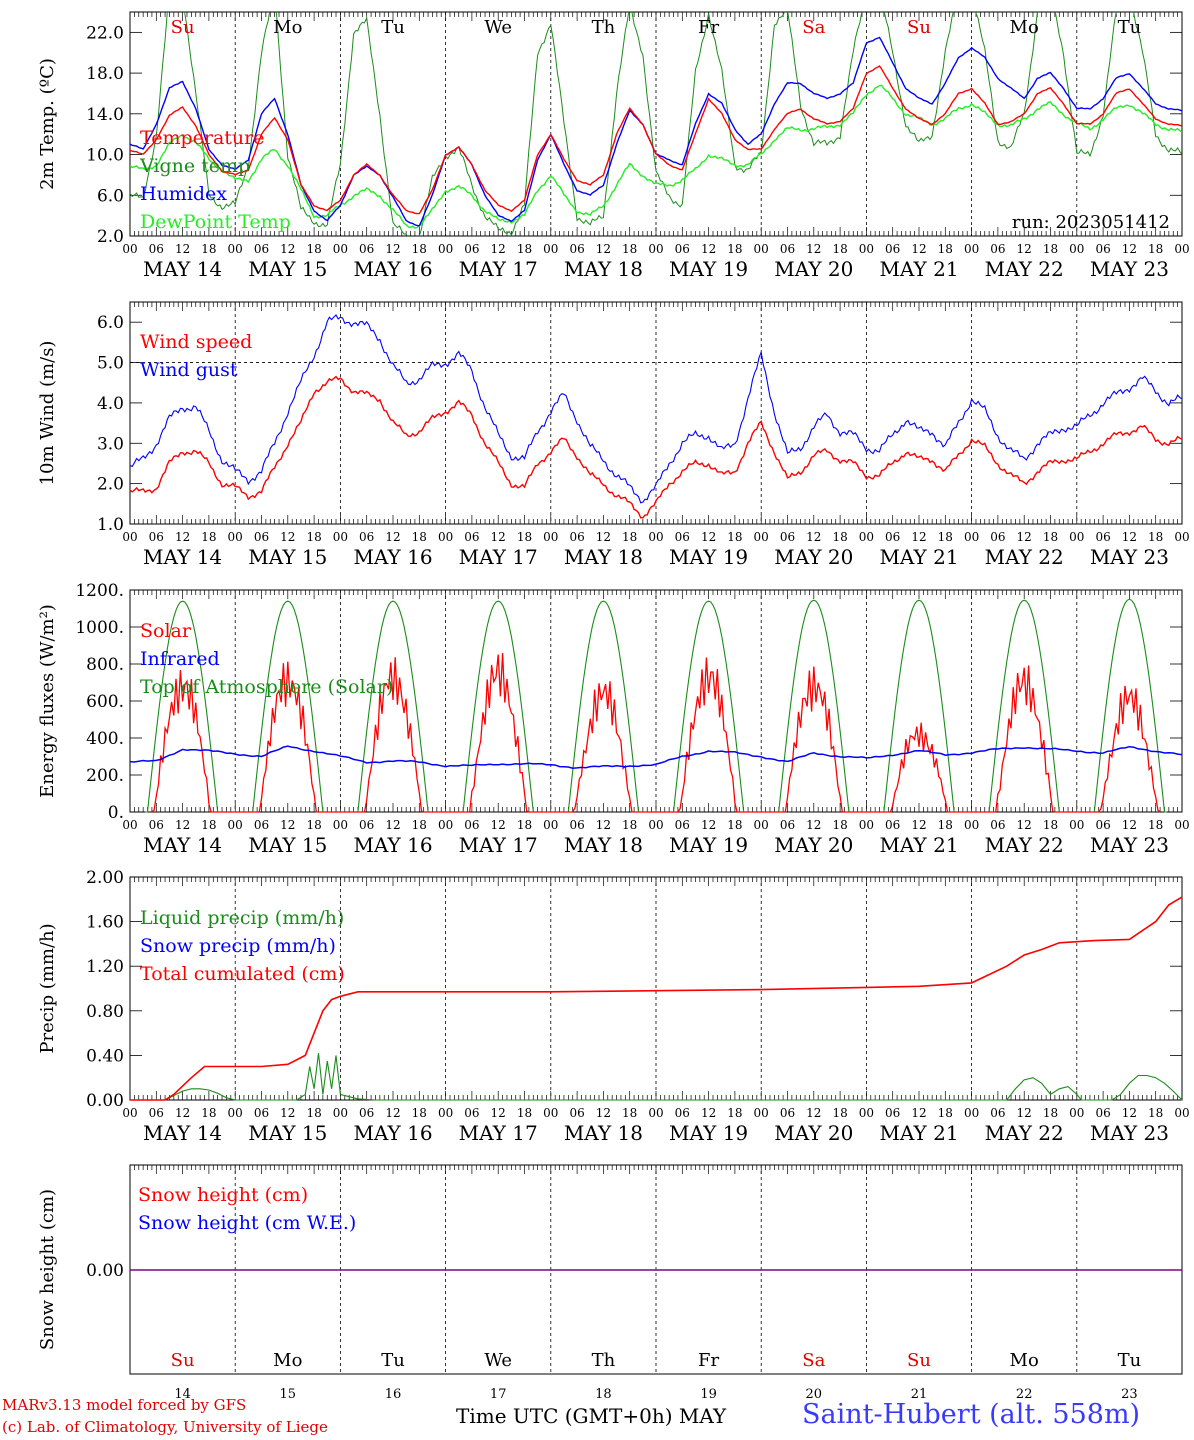 Image resolution: width=1194 pixels, height=1440 pixels. What do you see at coordinates (288, 1394) in the screenshot?
I see `day-number: 15` at bounding box center [288, 1394].